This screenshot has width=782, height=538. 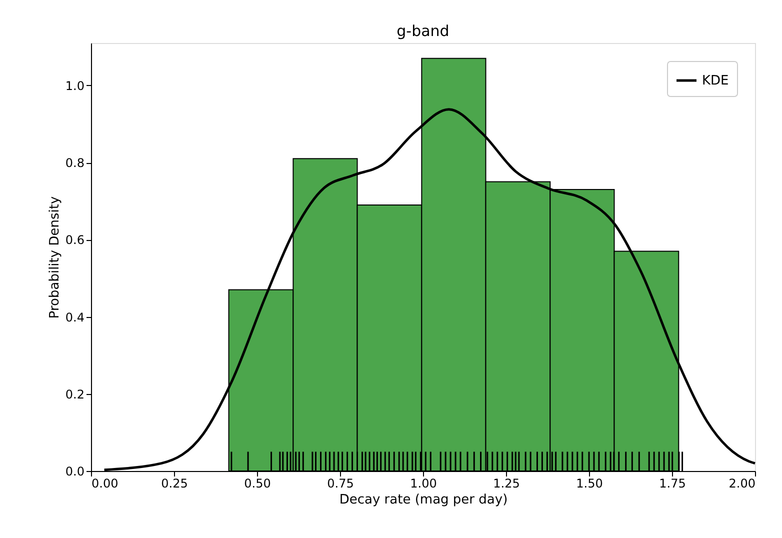 I want to click on x-tick-label: 0.75, so click(x=340, y=483).